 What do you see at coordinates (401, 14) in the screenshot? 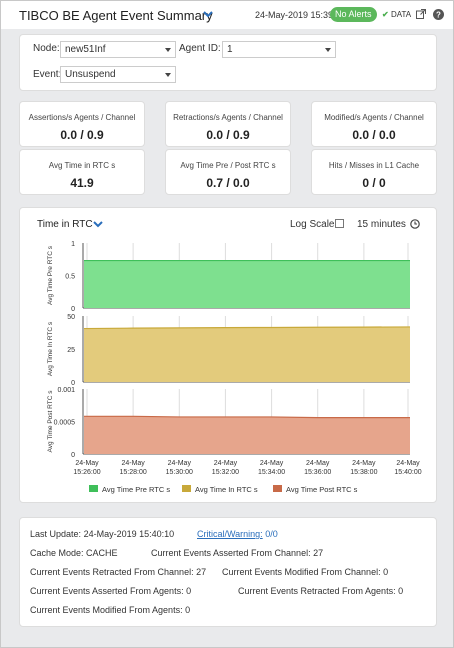
I see `data-link-label: DATA` at bounding box center [401, 14].